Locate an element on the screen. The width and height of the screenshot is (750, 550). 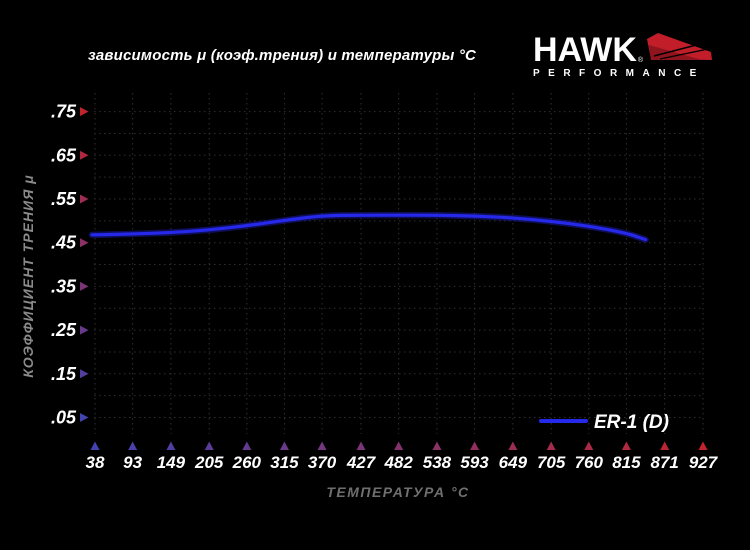
logo-wordmark-row: HAWK ® is located at coordinates (624, 49).